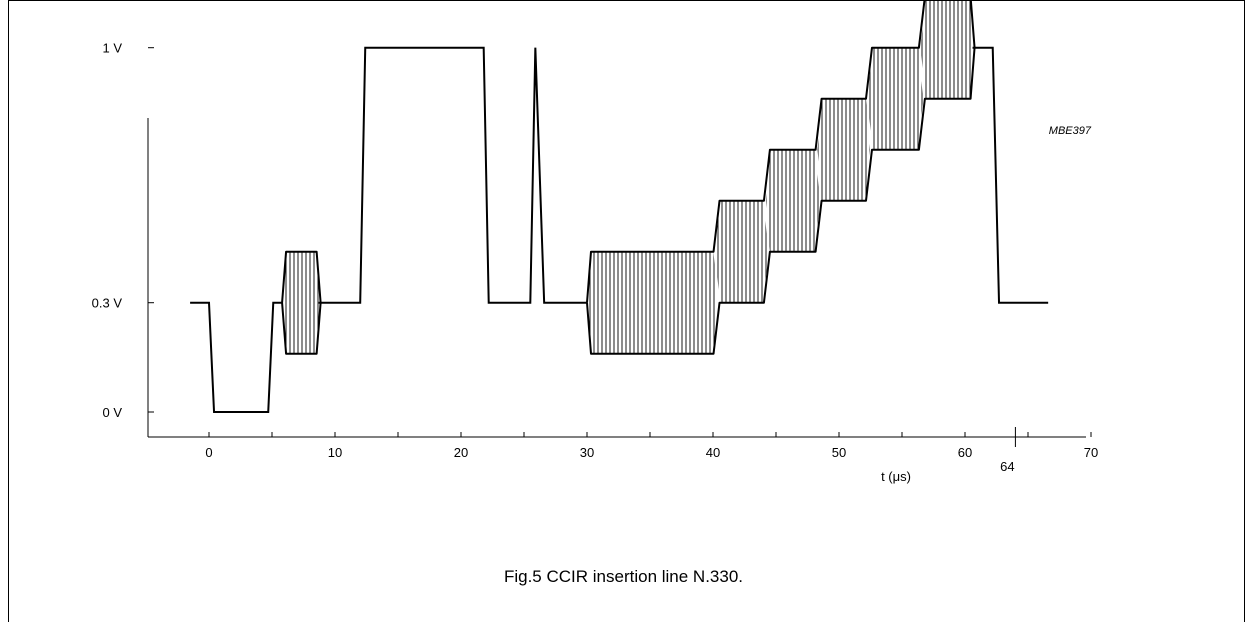 This screenshot has width=1247, height=624. What do you see at coordinates (1091, 452) in the screenshot?
I see `x-tick-label-70: 70` at bounding box center [1091, 452].